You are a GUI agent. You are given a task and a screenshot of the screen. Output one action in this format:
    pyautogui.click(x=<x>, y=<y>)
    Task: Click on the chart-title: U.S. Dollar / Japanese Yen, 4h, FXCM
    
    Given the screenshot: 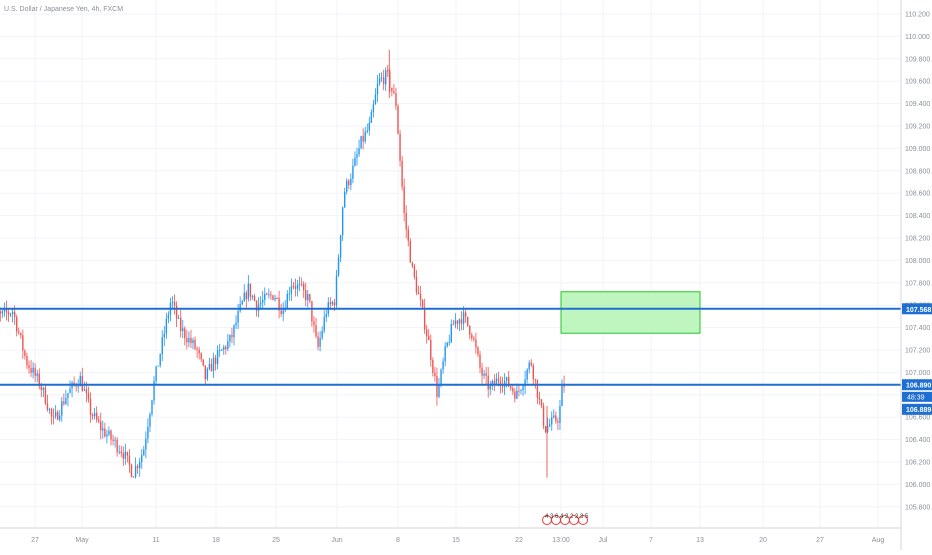 What is the action you would take?
    pyautogui.click(x=64, y=9)
    